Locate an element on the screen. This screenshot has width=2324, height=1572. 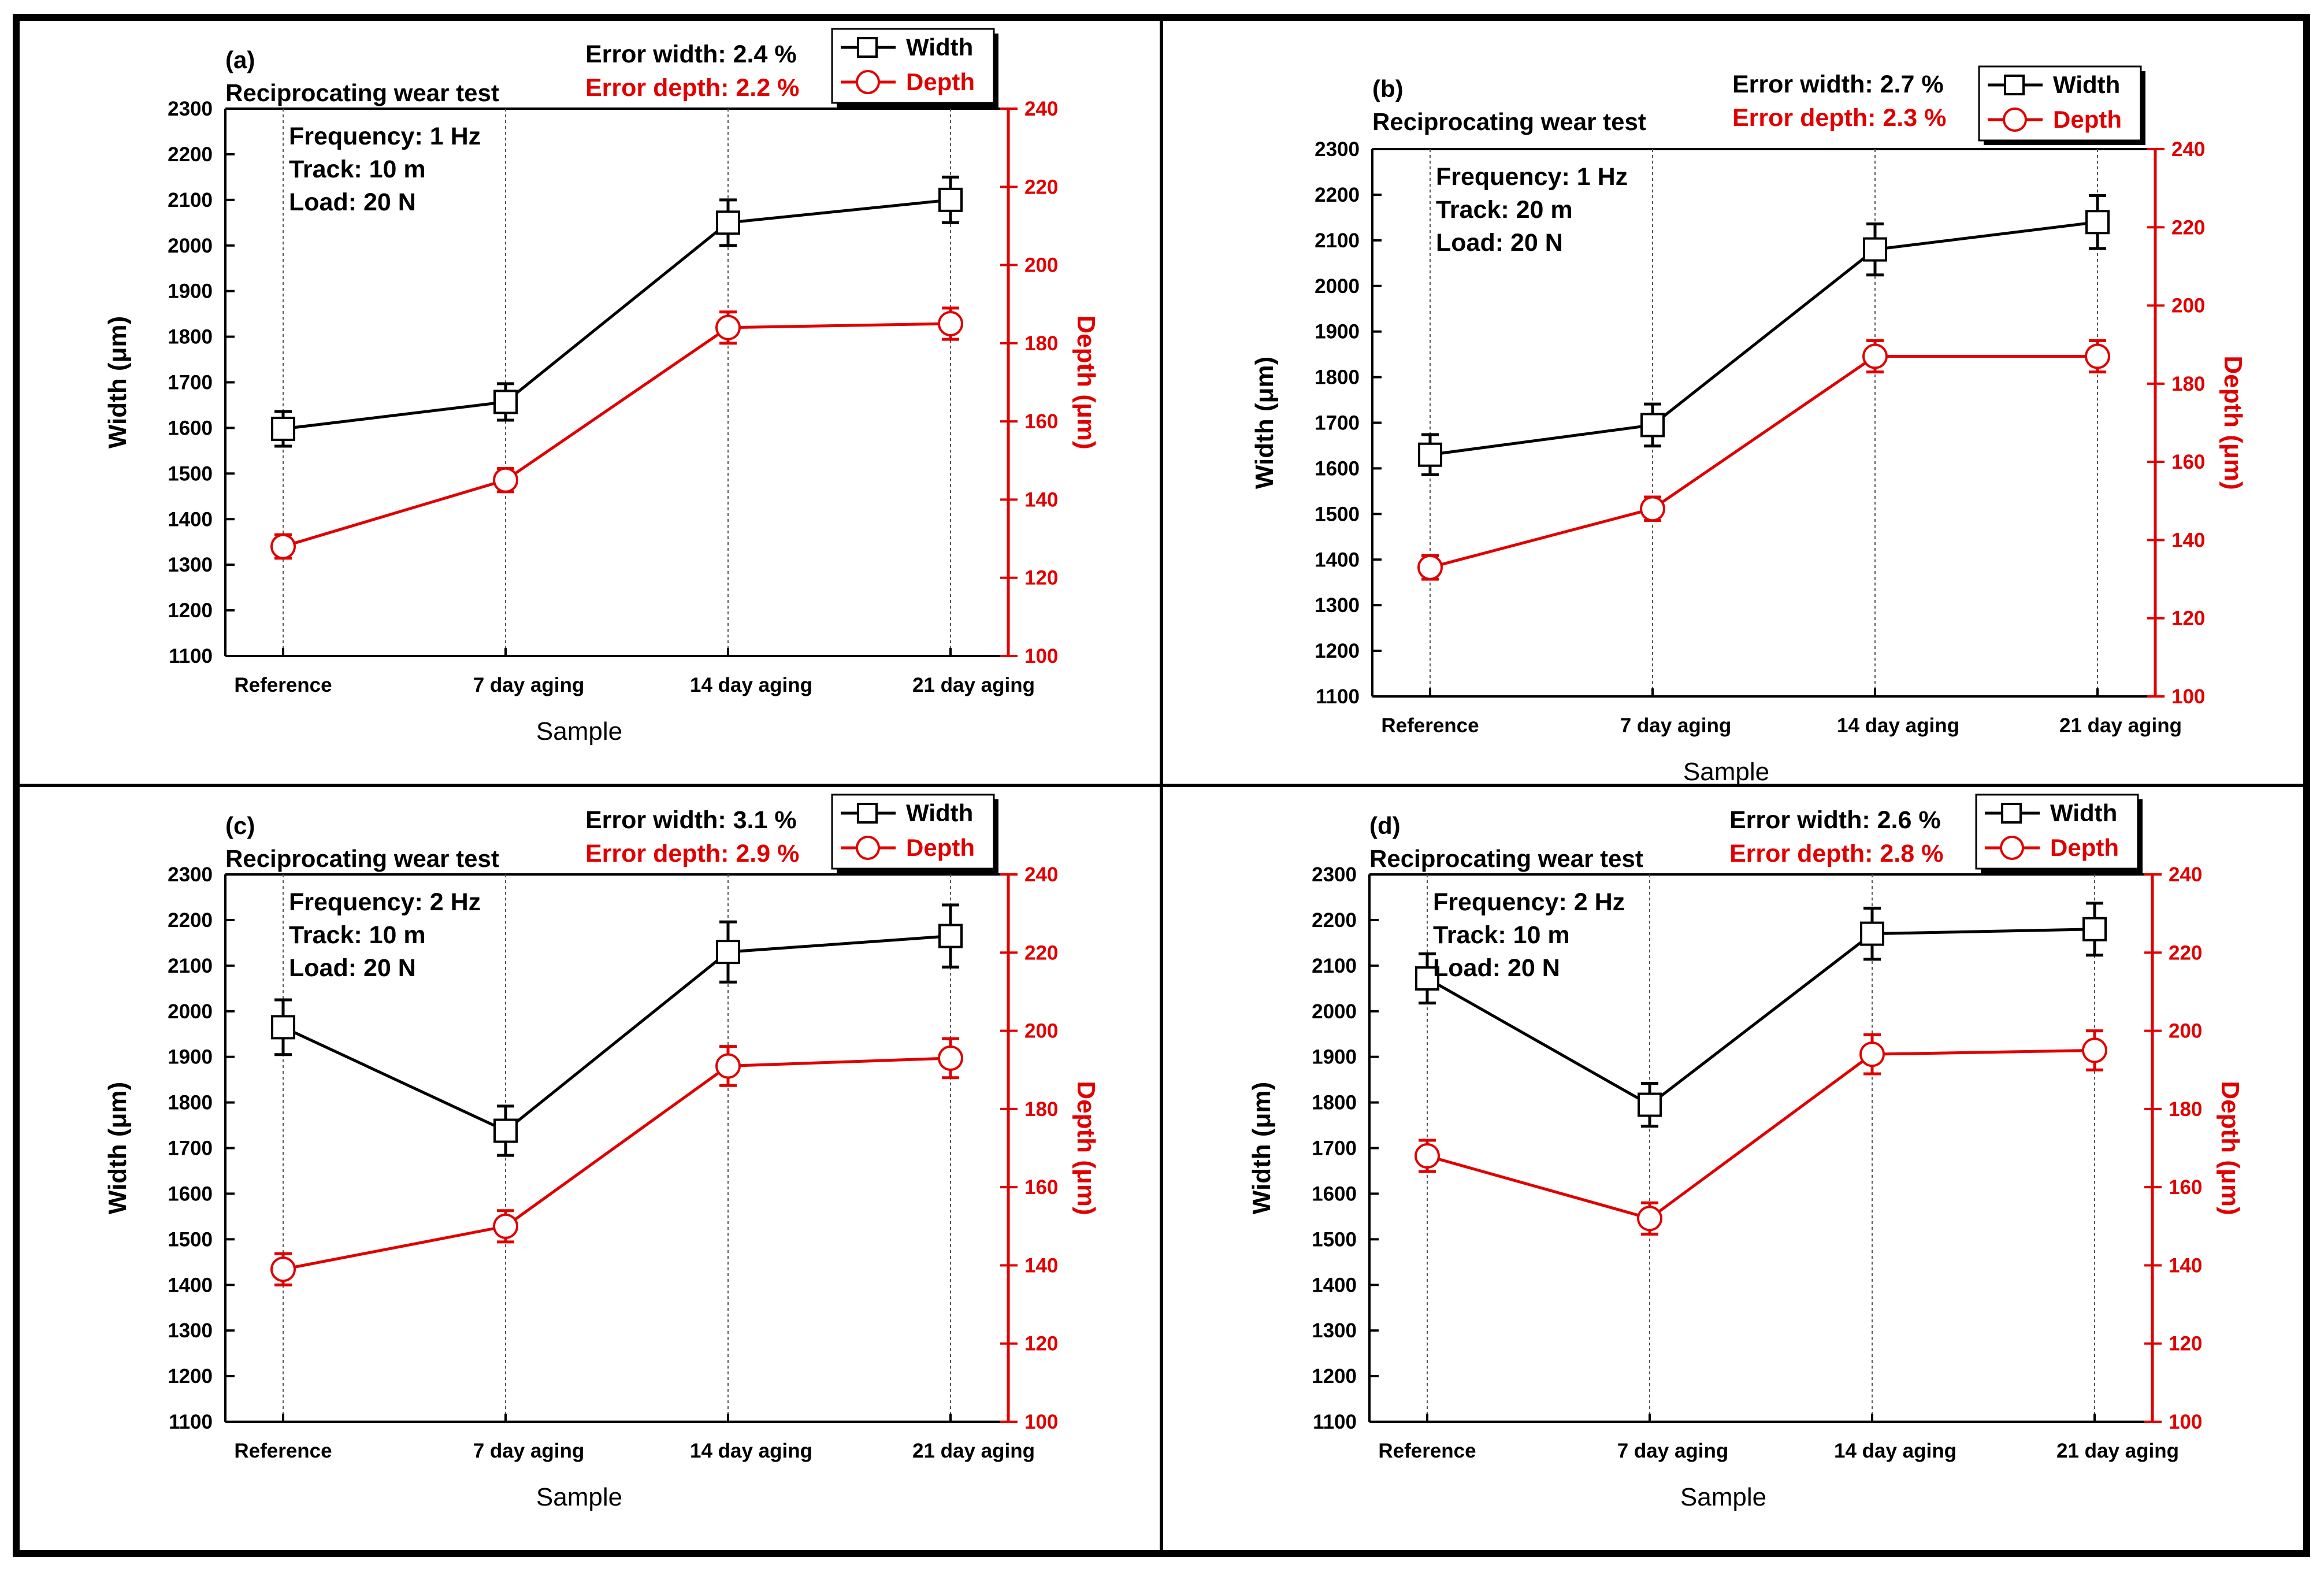
legend-marker-square is located at coordinates (2011, 813).